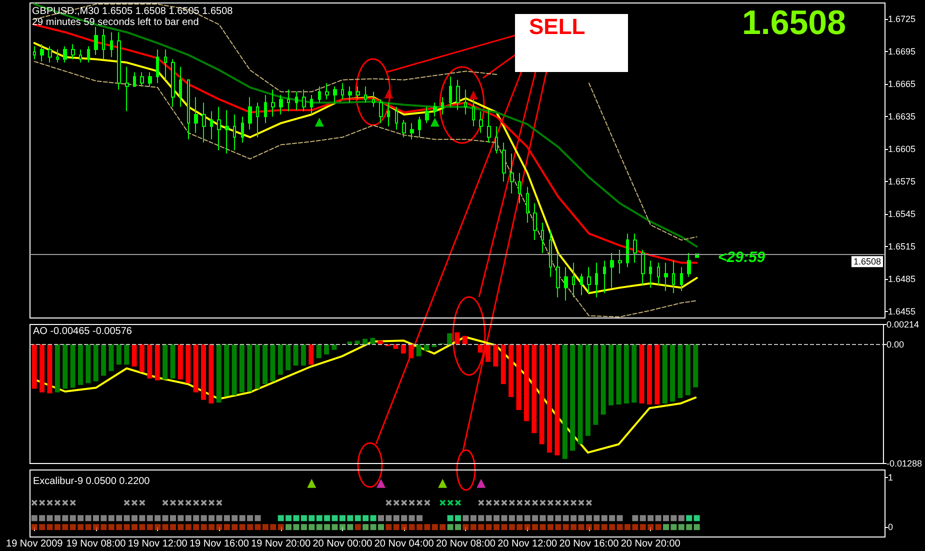  I want to click on x-tick-label: 20 Nov 08:00, so click(466, 544).